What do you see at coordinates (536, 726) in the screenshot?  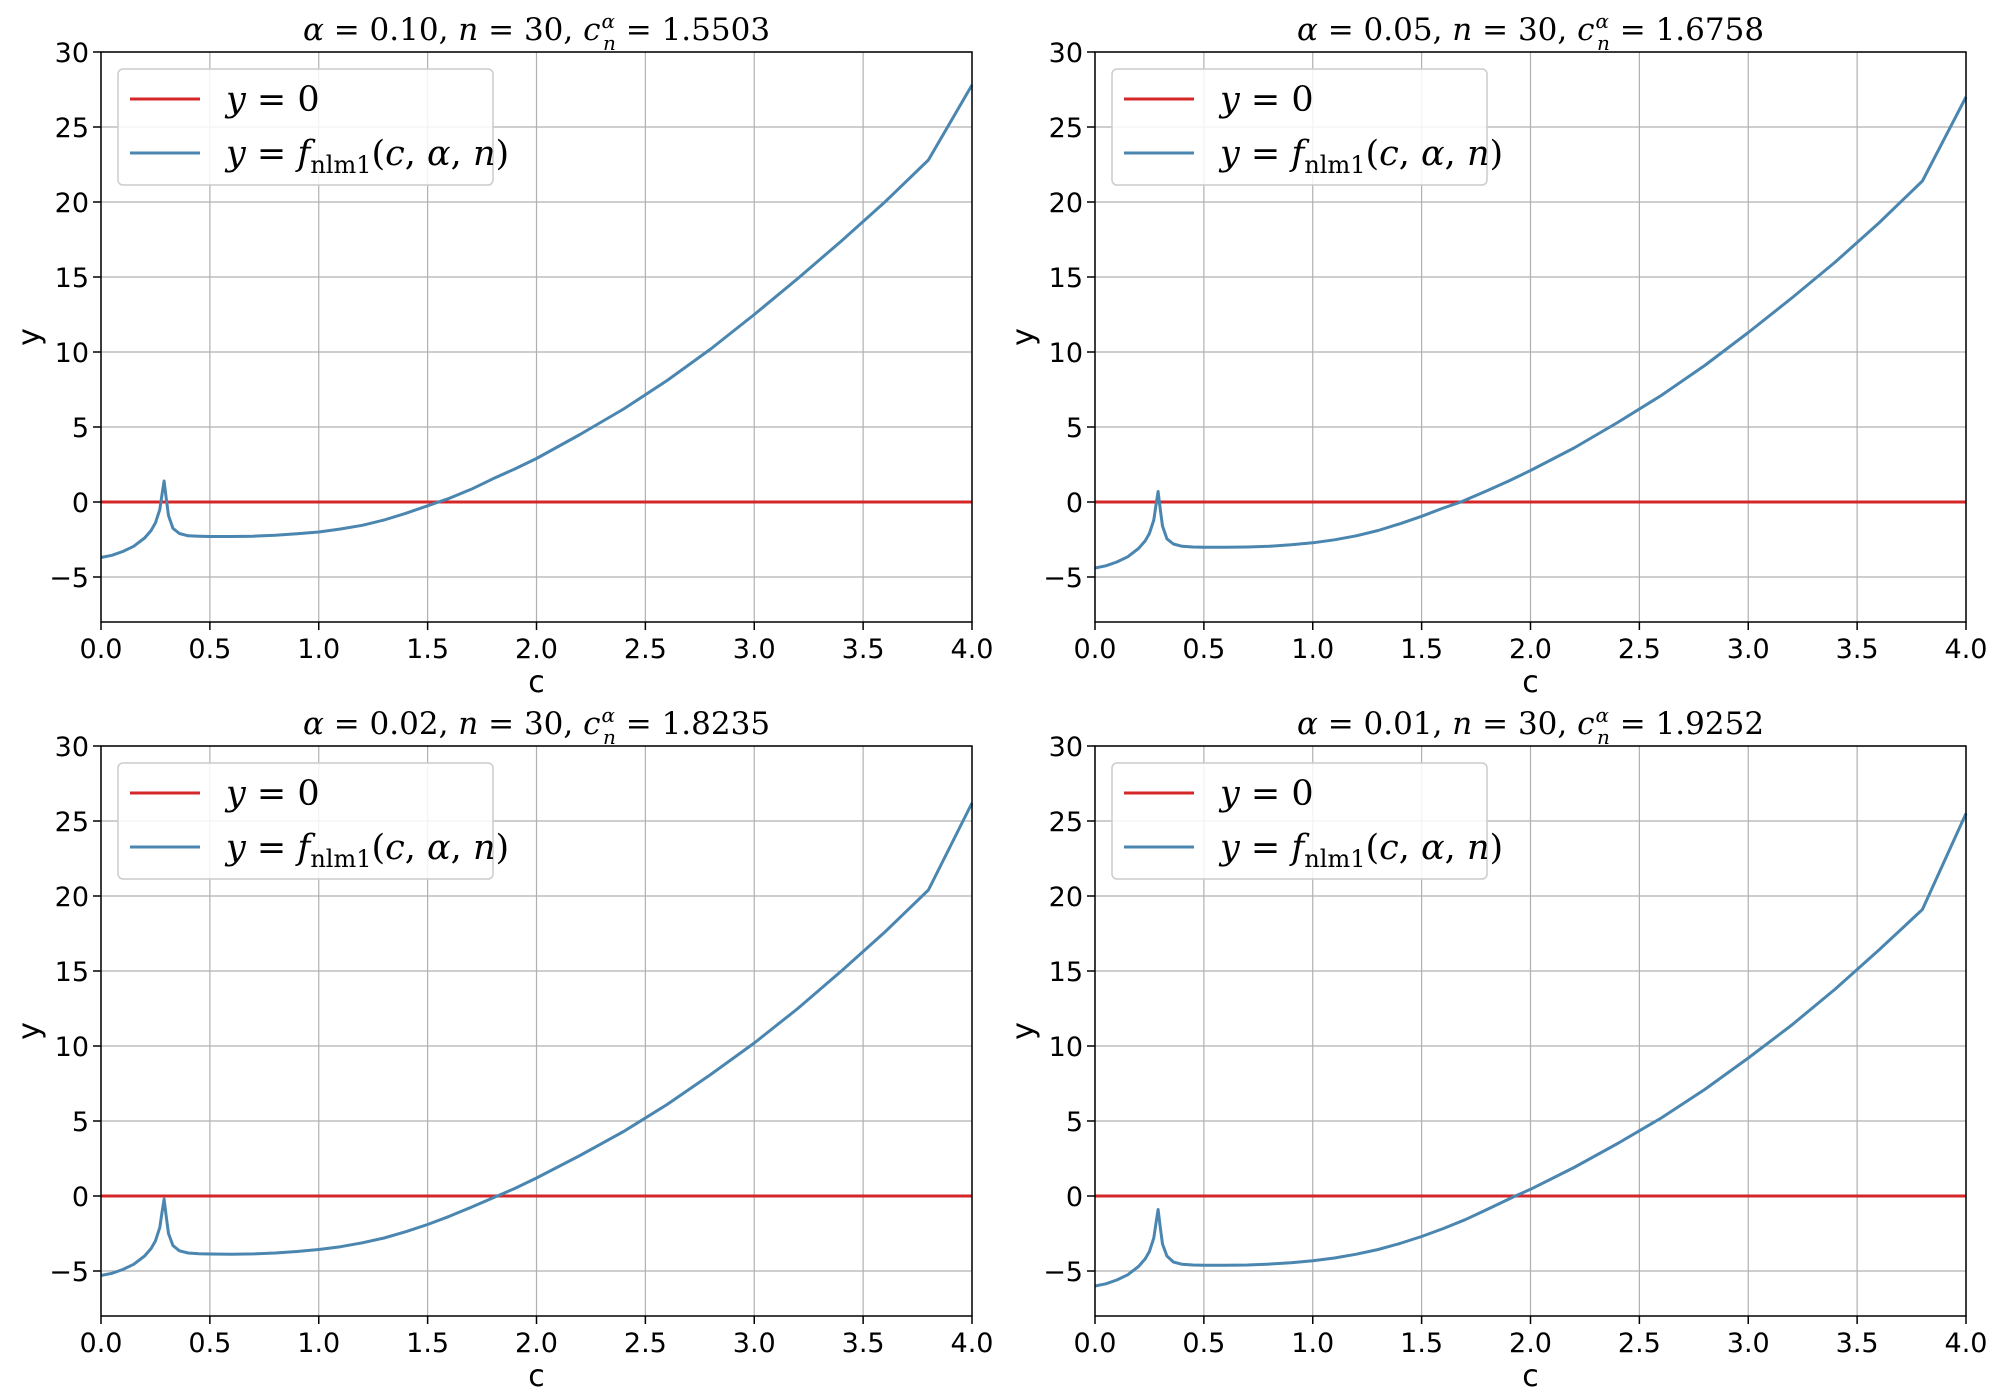 I see `subplot-title: α = 0.02, n = 30, cα n = 1.8235` at bounding box center [536, 726].